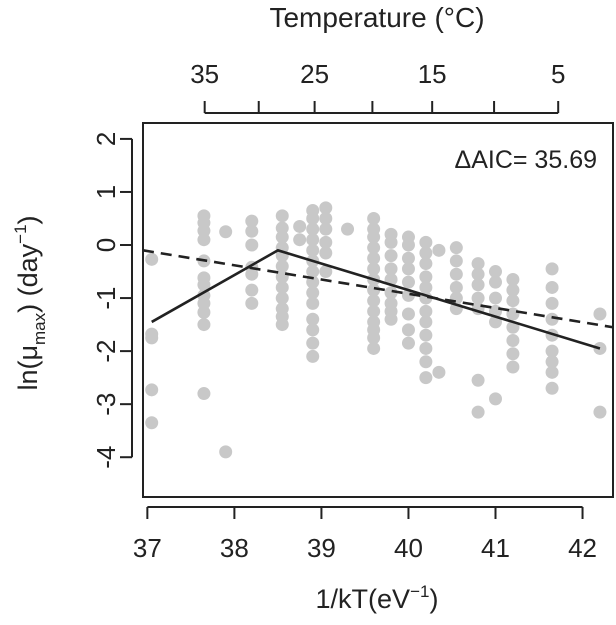 Image resolution: width=616 pixels, height=625 pixels. Describe the element at coordinates (30, 302) in the screenshot. I see `left-axis-title: ln(μmax) (day−1)` at that location.